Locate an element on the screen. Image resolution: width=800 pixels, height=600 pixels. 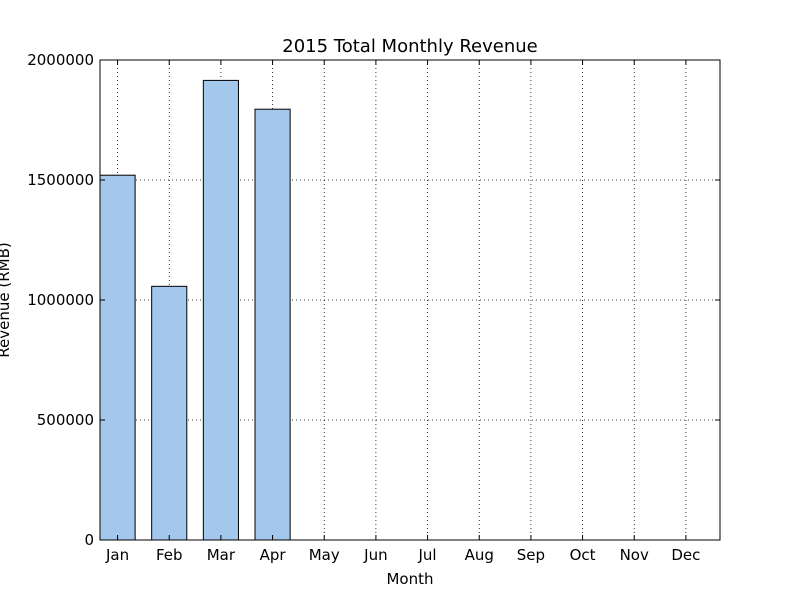
x-tick-label: Sep is located at coordinates (531, 555).